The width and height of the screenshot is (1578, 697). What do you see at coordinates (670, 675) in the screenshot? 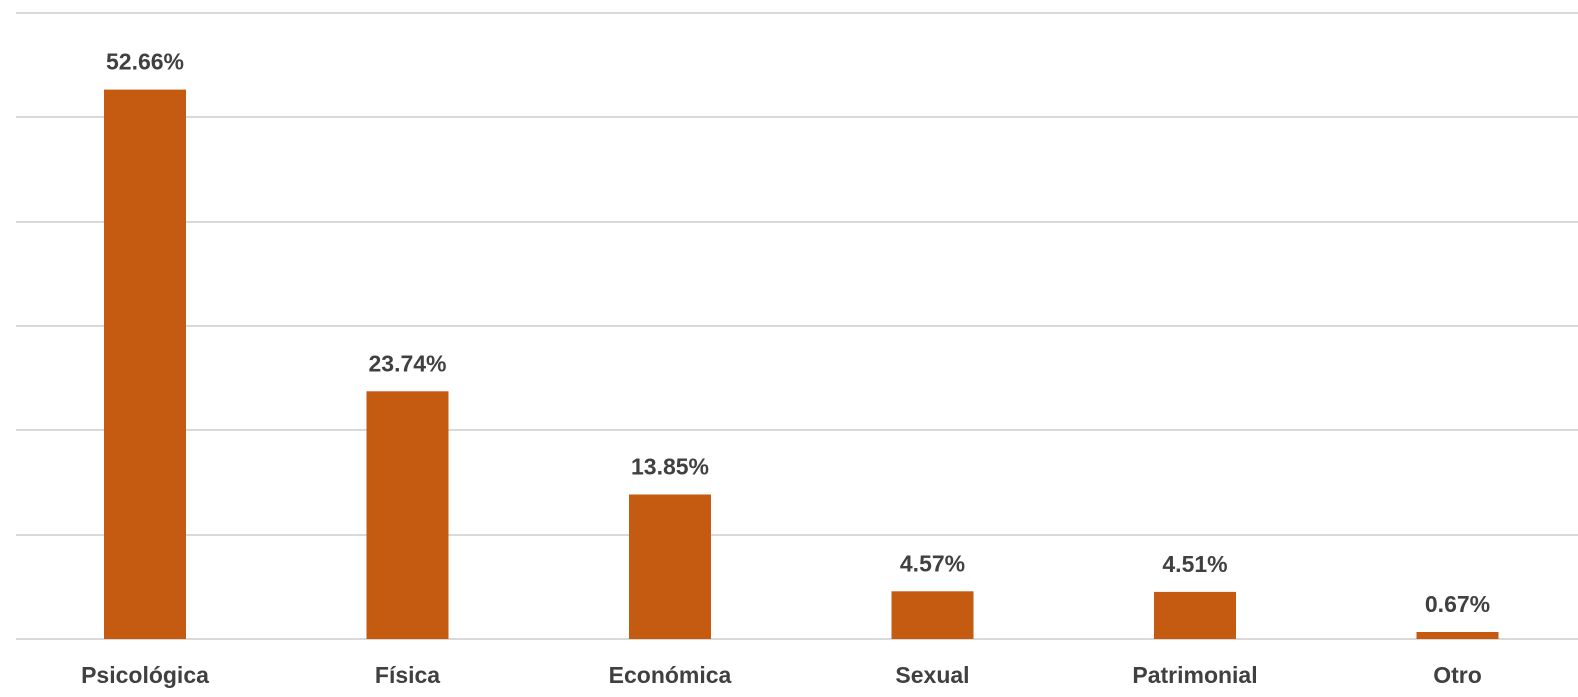
I see `category-label-2: Económica` at bounding box center [670, 675].